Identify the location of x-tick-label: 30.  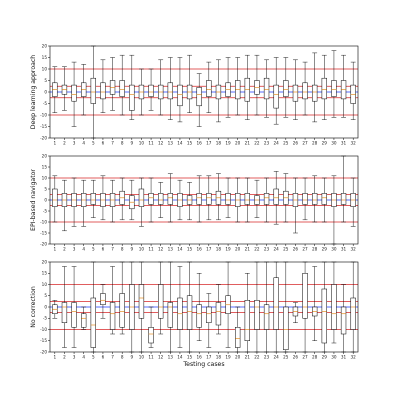
(334, 249).